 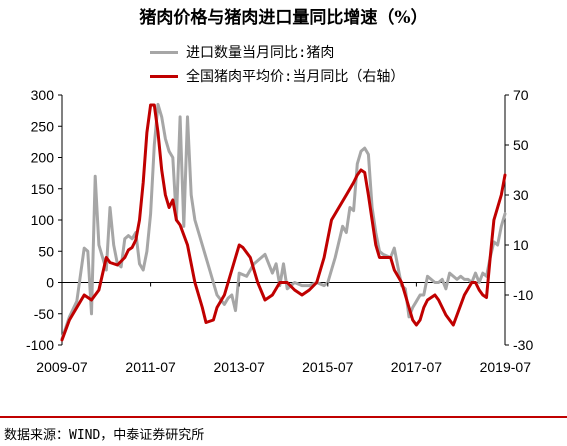 I want to click on footer-divider, so click(x=283, y=417).